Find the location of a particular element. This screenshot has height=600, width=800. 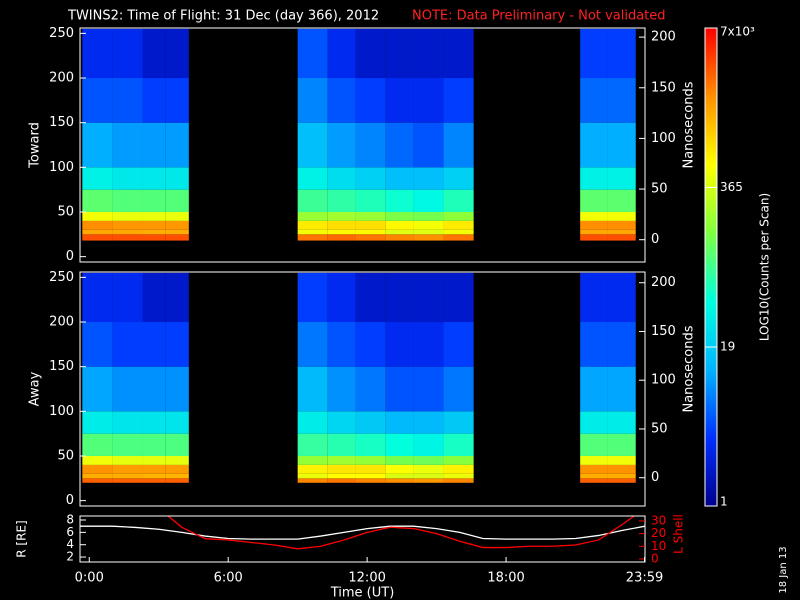

y2-tick-label: 20 is located at coordinates (658, 533).